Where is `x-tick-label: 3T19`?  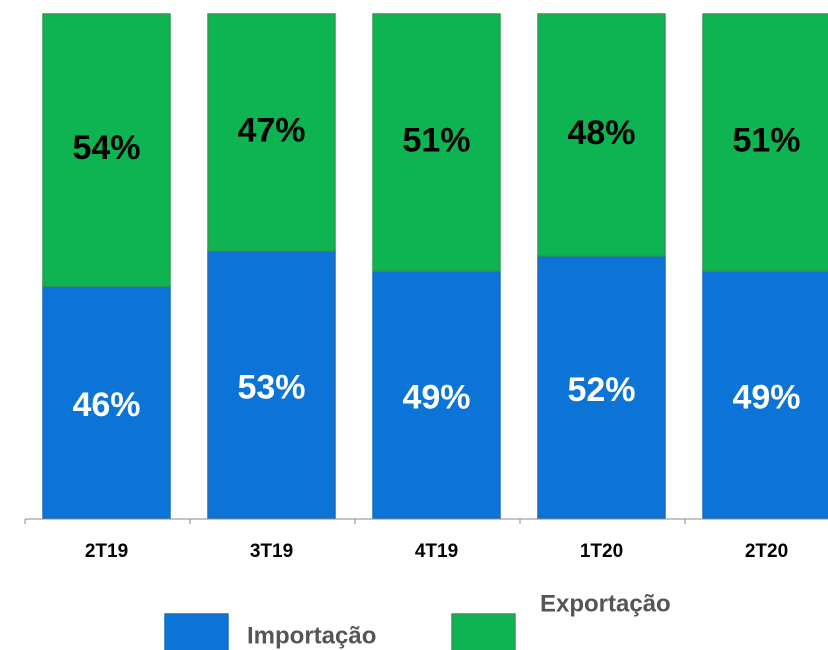
x-tick-label: 3T19 is located at coordinates (271, 551).